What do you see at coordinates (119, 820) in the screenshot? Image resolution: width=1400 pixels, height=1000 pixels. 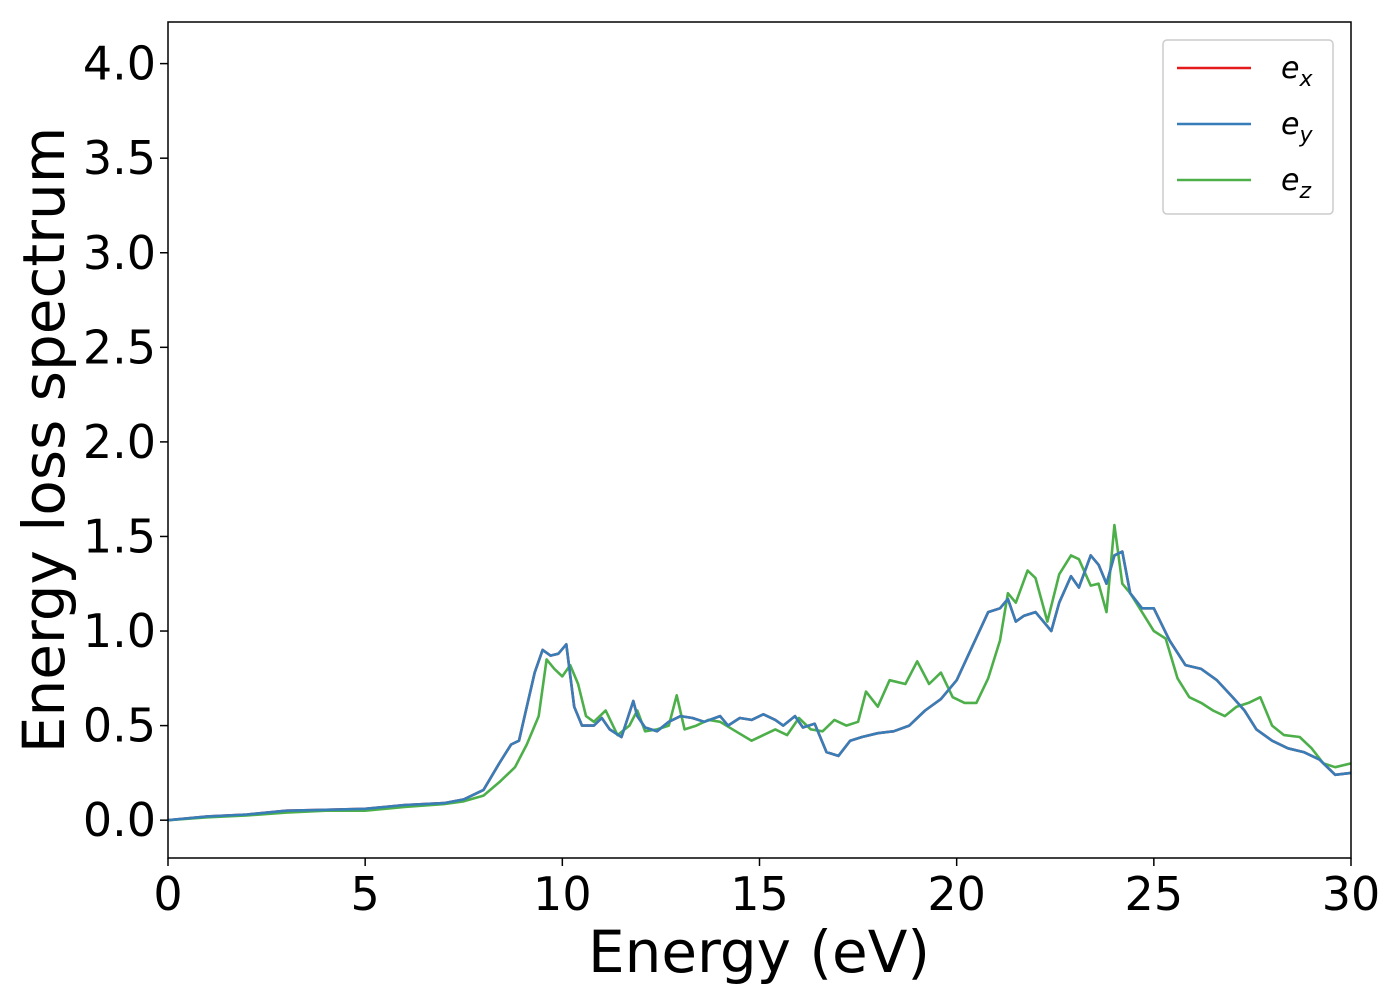 I see `y-tick-label: 0.0` at bounding box center [119, 820].